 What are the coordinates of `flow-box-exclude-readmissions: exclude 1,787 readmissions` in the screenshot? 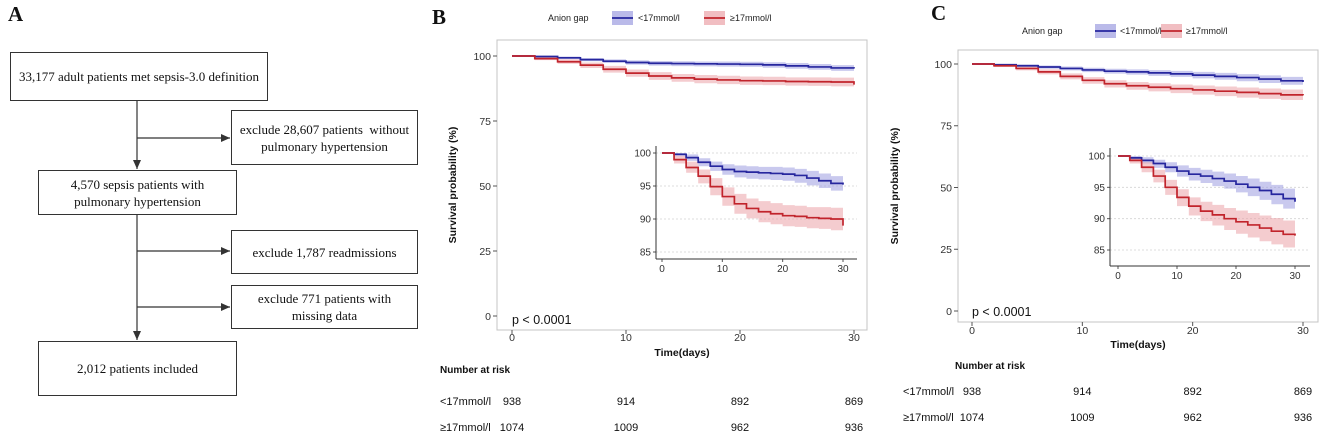 It's located at (324, 252).